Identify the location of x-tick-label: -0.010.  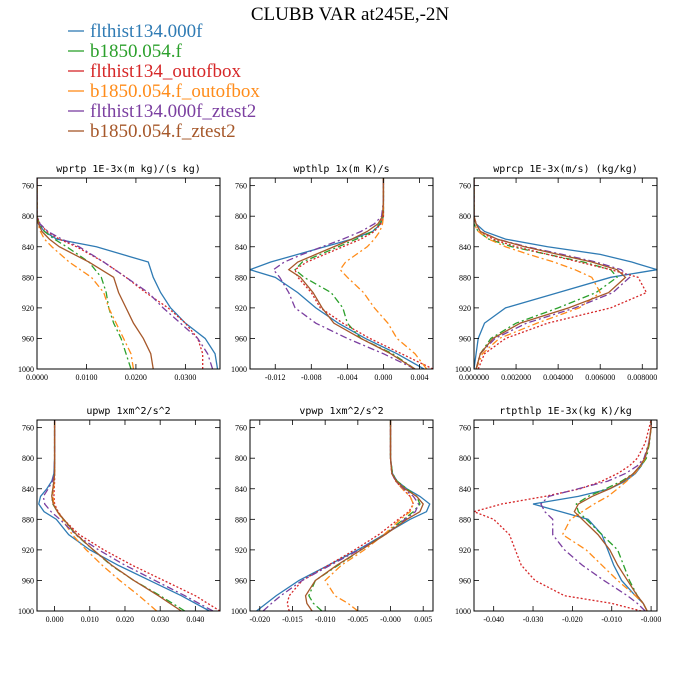
(325, 619).